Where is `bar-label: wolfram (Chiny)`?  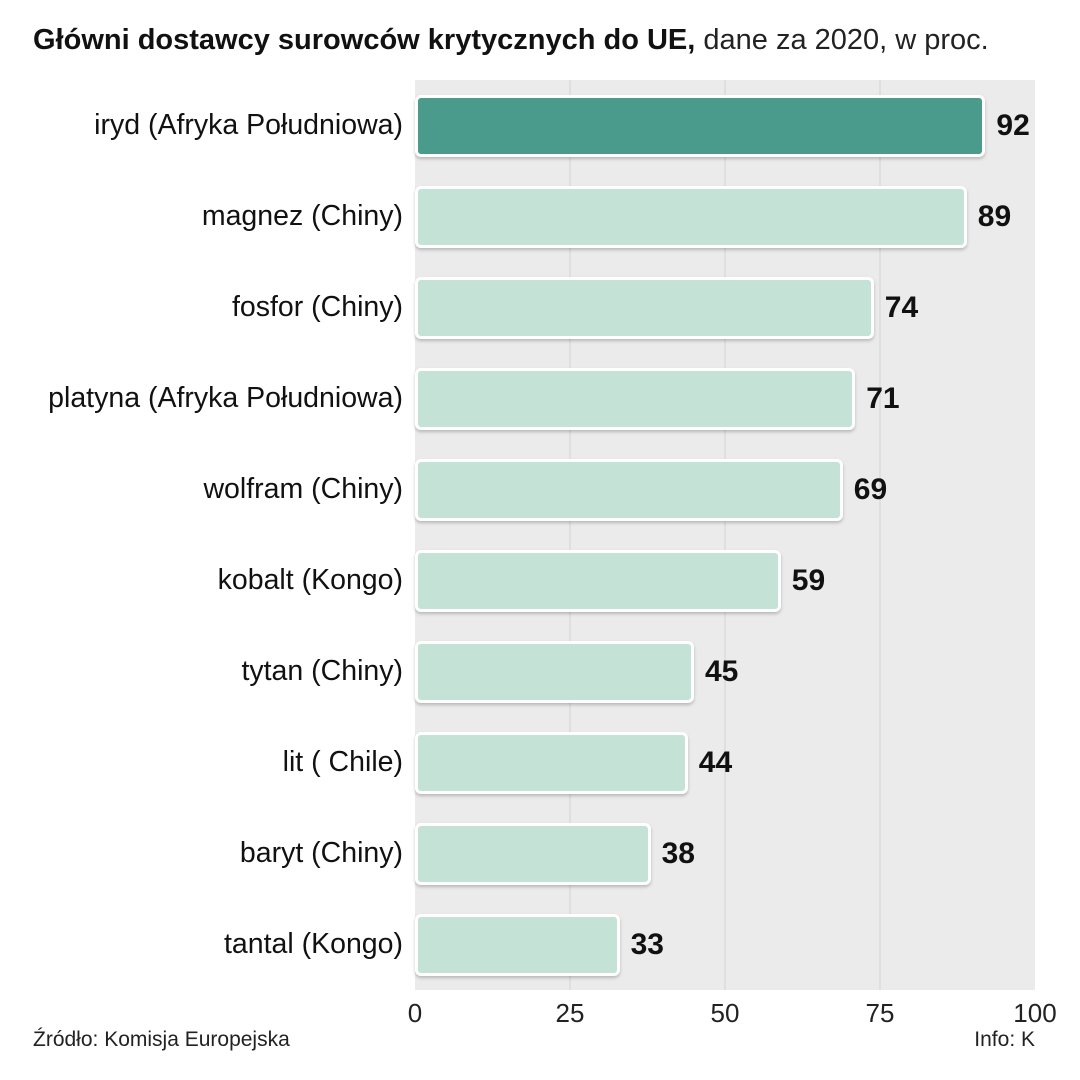 bar-label: wolfram (Chiny) is located at coordinates (303, 489).